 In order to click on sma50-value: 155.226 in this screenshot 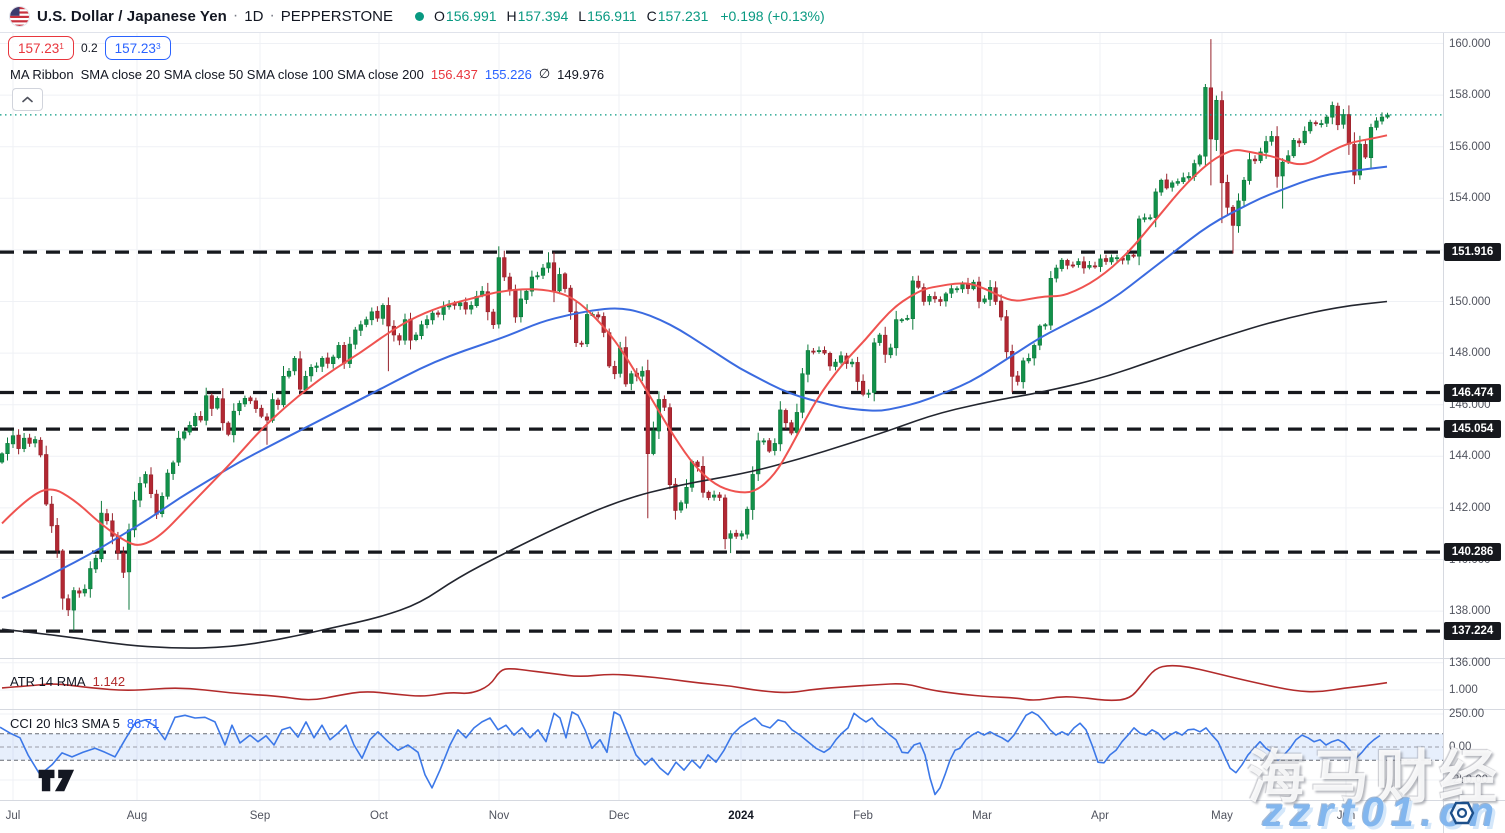, I will do `click(508, 74)`.